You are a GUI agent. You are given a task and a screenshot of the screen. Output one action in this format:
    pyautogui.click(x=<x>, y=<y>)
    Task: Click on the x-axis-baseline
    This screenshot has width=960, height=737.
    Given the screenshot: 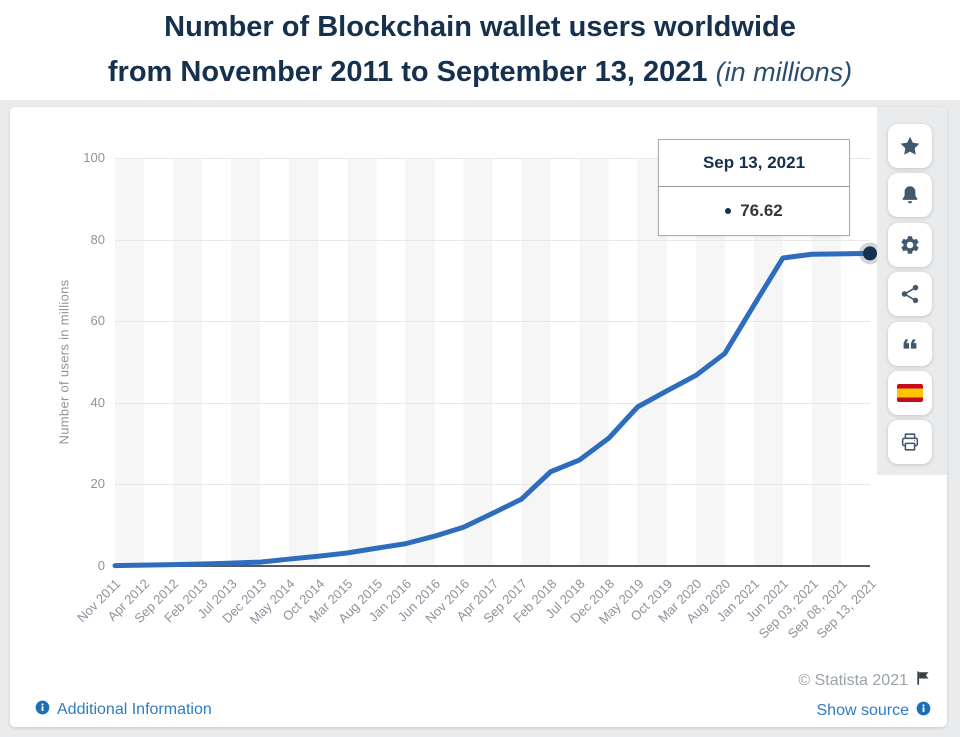 What is the action you would take?
    pyautogui.click(x=492, y=566)
    